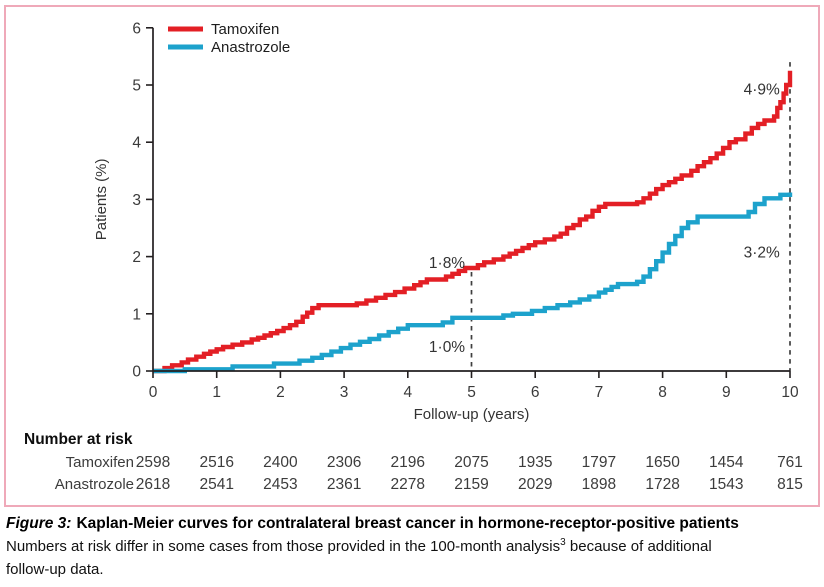 The height and width of the screenshot is (587, 824). What do you see at coordinates (136, 314) in the screenshot?
I see `y-tick-label-1: 1` at bounding box center [136, 314].